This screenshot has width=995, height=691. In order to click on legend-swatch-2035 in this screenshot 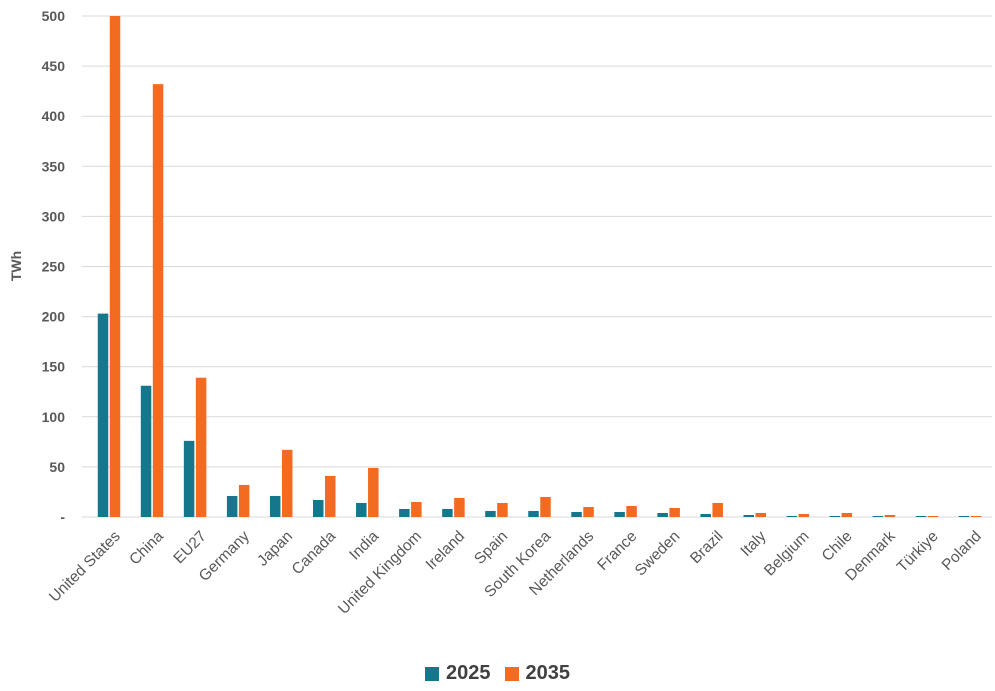, I will do `click(511, 673)`.